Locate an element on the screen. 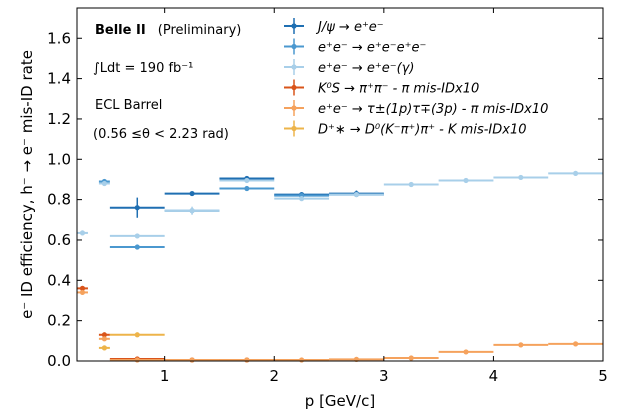  y-tick-label: 0.8 is located at coordinates (59, 200).